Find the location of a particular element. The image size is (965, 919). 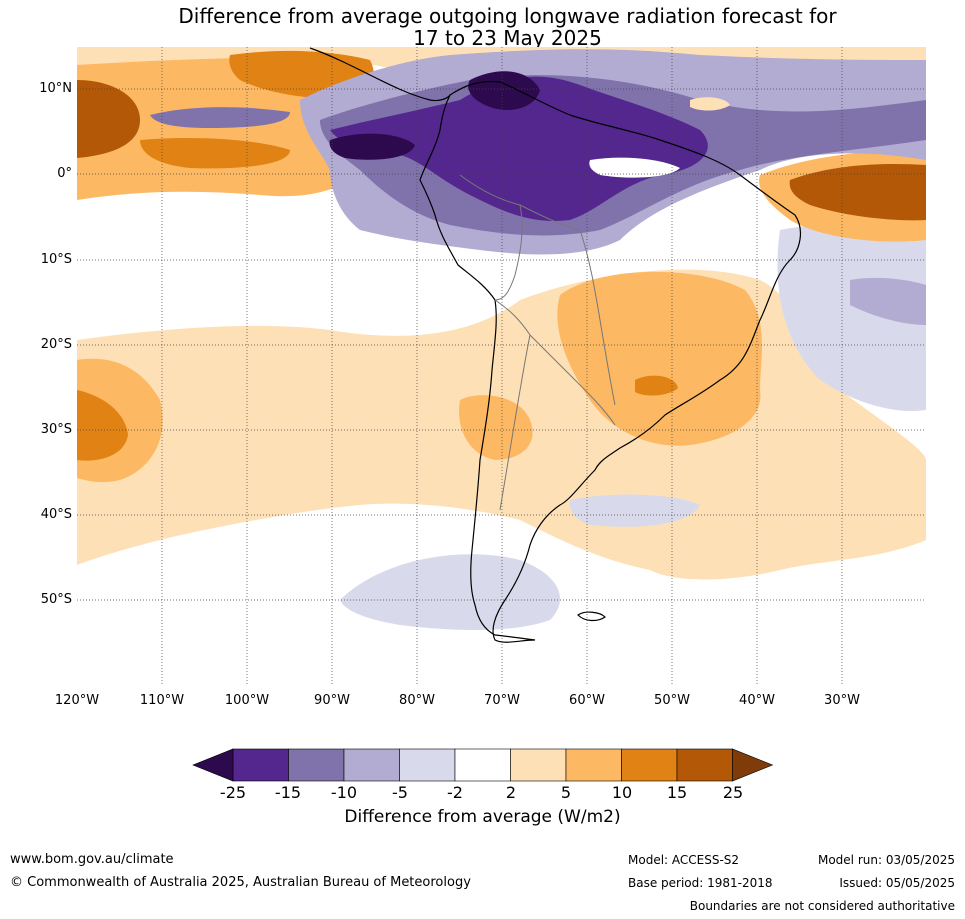

lat-label-20S: 20°S is located at coordinates (56, 344).